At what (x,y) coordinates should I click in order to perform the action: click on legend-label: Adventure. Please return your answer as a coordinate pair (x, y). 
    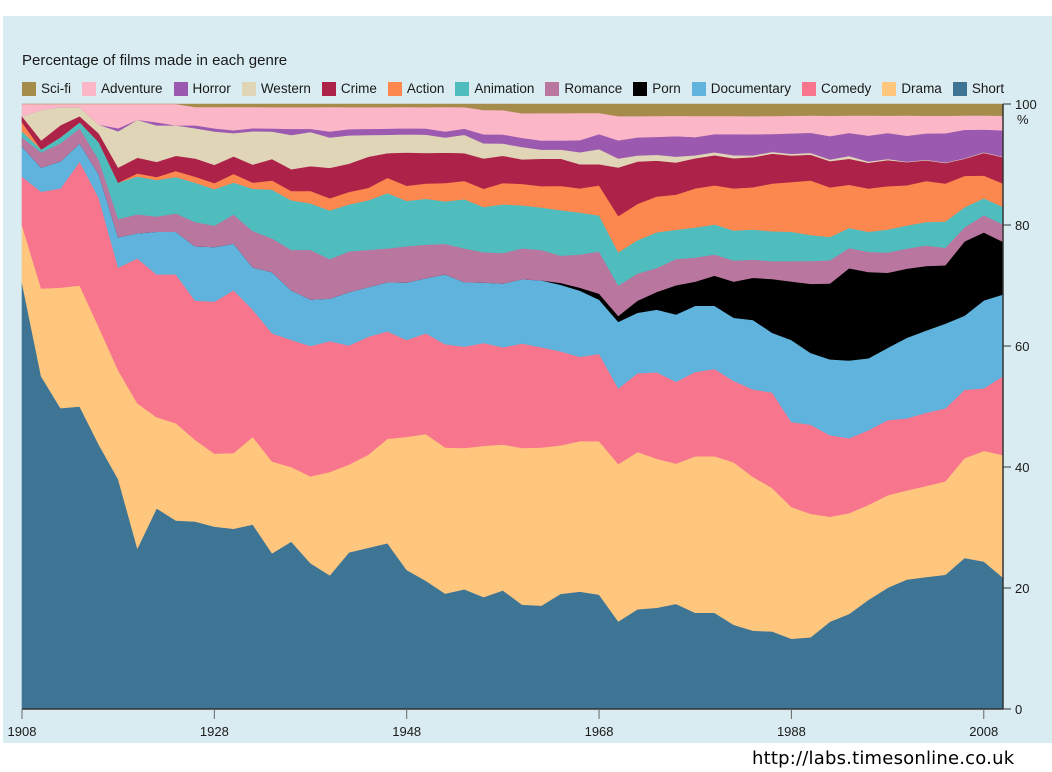
    Looking at the image, I should click on (132, 88).